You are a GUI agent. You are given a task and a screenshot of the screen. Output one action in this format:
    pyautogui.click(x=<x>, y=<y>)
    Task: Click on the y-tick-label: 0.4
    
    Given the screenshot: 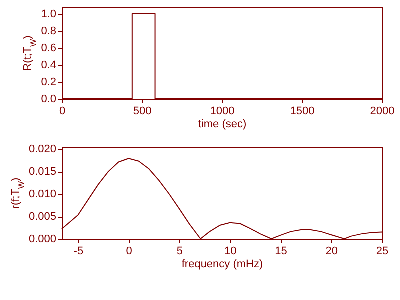 What is the action you would take?
    pyautogui.click(x=48, y=65)
    